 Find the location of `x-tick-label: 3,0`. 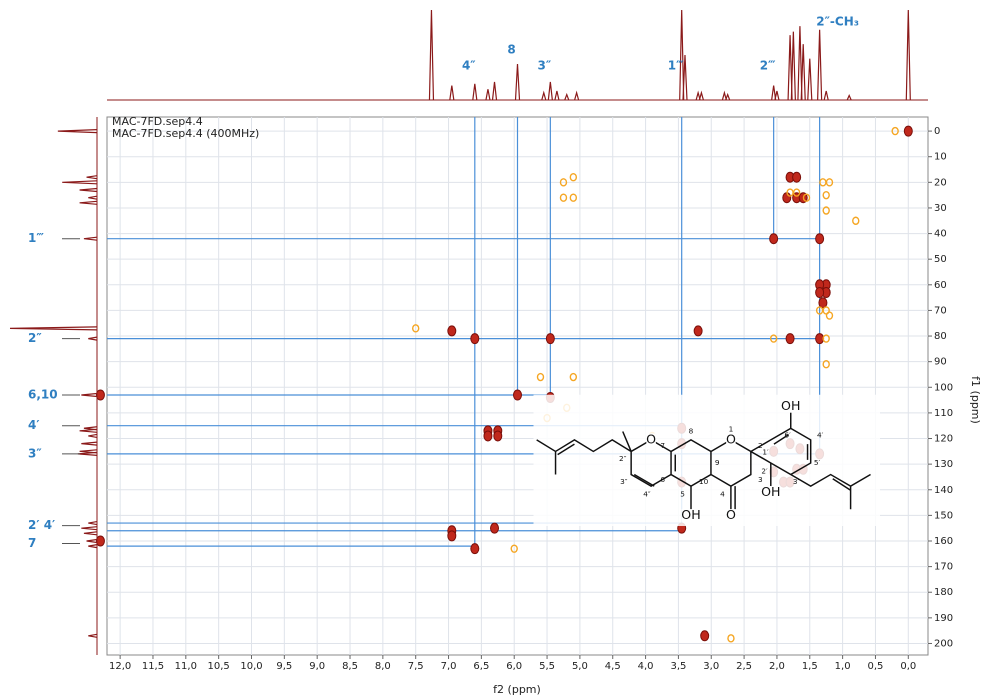

x-tick-label: 3,0 is located at coordinates (711, 666).